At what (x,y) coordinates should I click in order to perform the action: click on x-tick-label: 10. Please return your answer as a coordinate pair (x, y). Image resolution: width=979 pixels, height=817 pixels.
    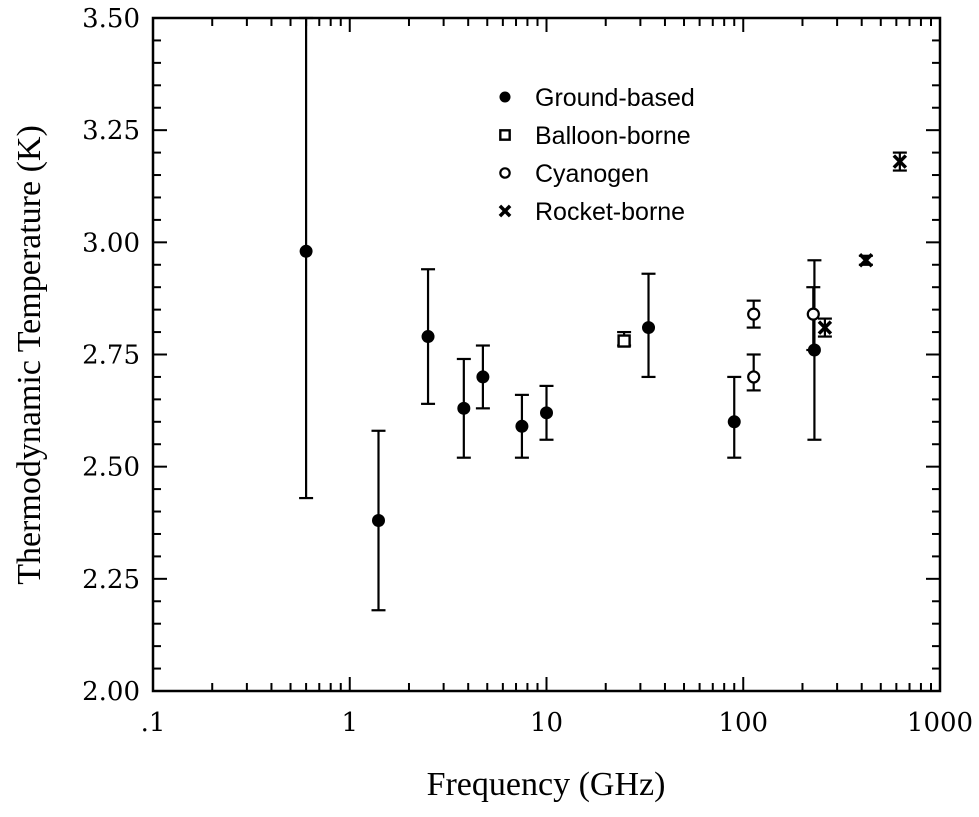
    Looking at the image, I should click on (546, 723).